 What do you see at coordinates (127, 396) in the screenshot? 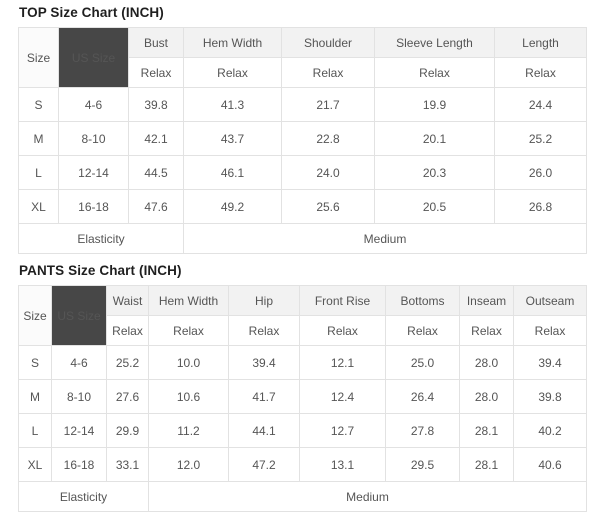
I see `measurement-value-cell: 27.6` at bounding box center [127, 396].